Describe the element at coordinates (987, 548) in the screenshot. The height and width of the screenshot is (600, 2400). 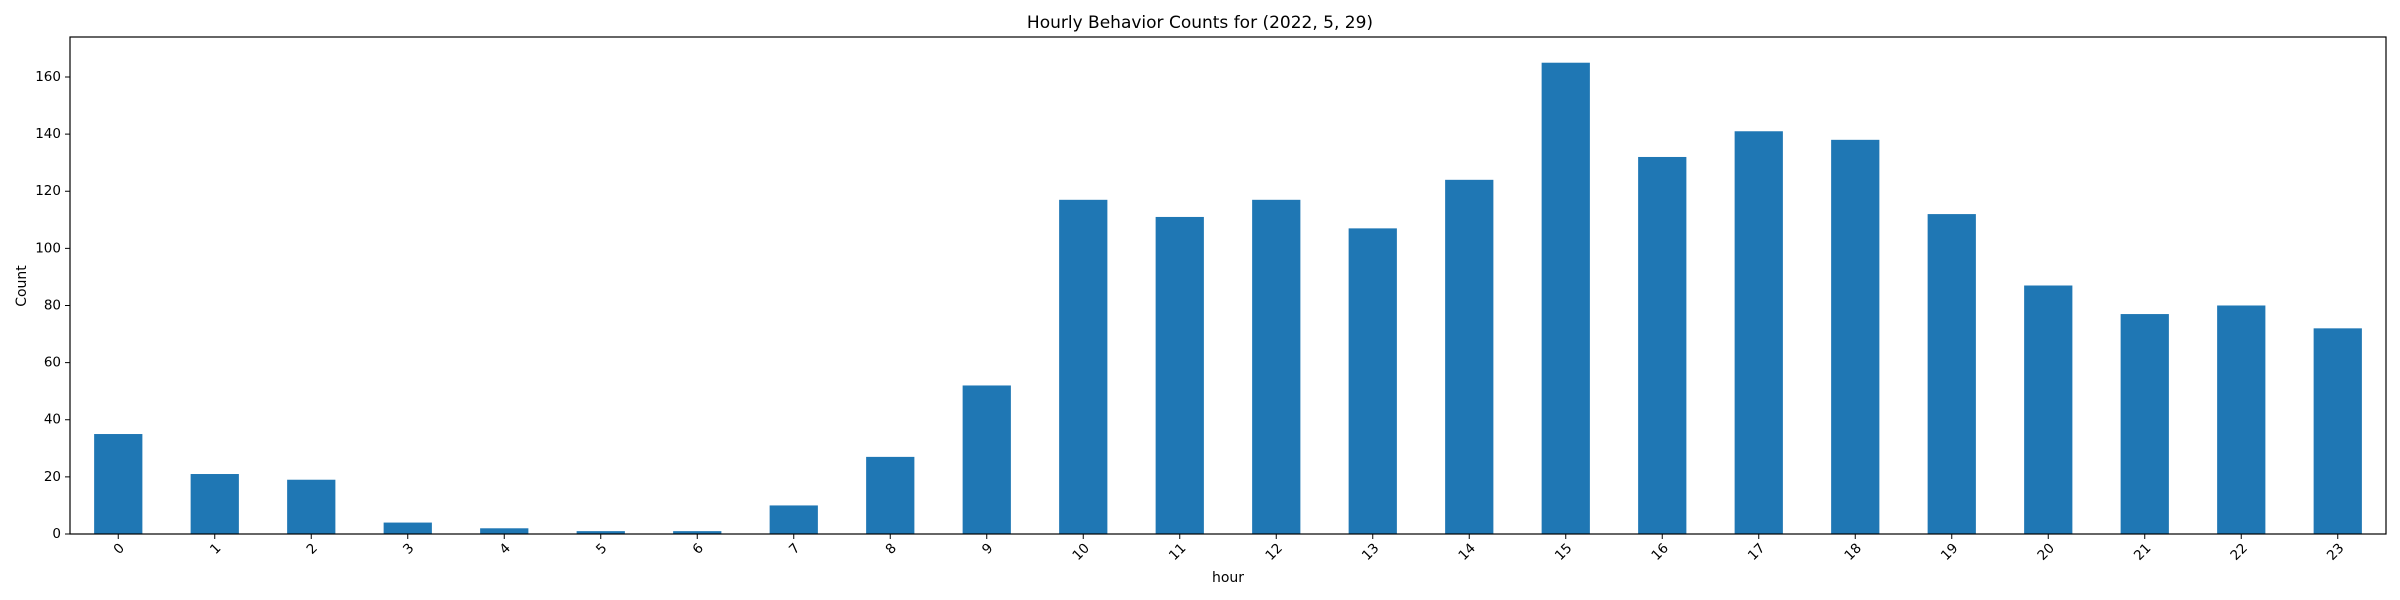
I see `x-tick-label: 9` at that location.